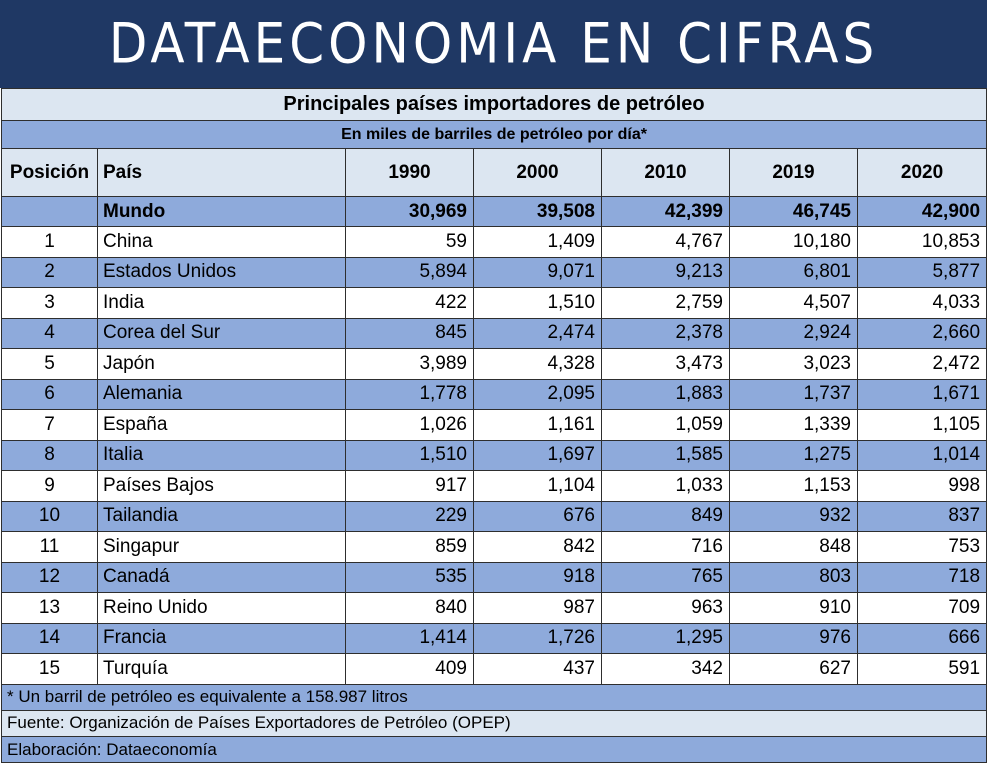 This screenshot has height=763, width=987. I want to click on row-position: 9, so click(49, 486).